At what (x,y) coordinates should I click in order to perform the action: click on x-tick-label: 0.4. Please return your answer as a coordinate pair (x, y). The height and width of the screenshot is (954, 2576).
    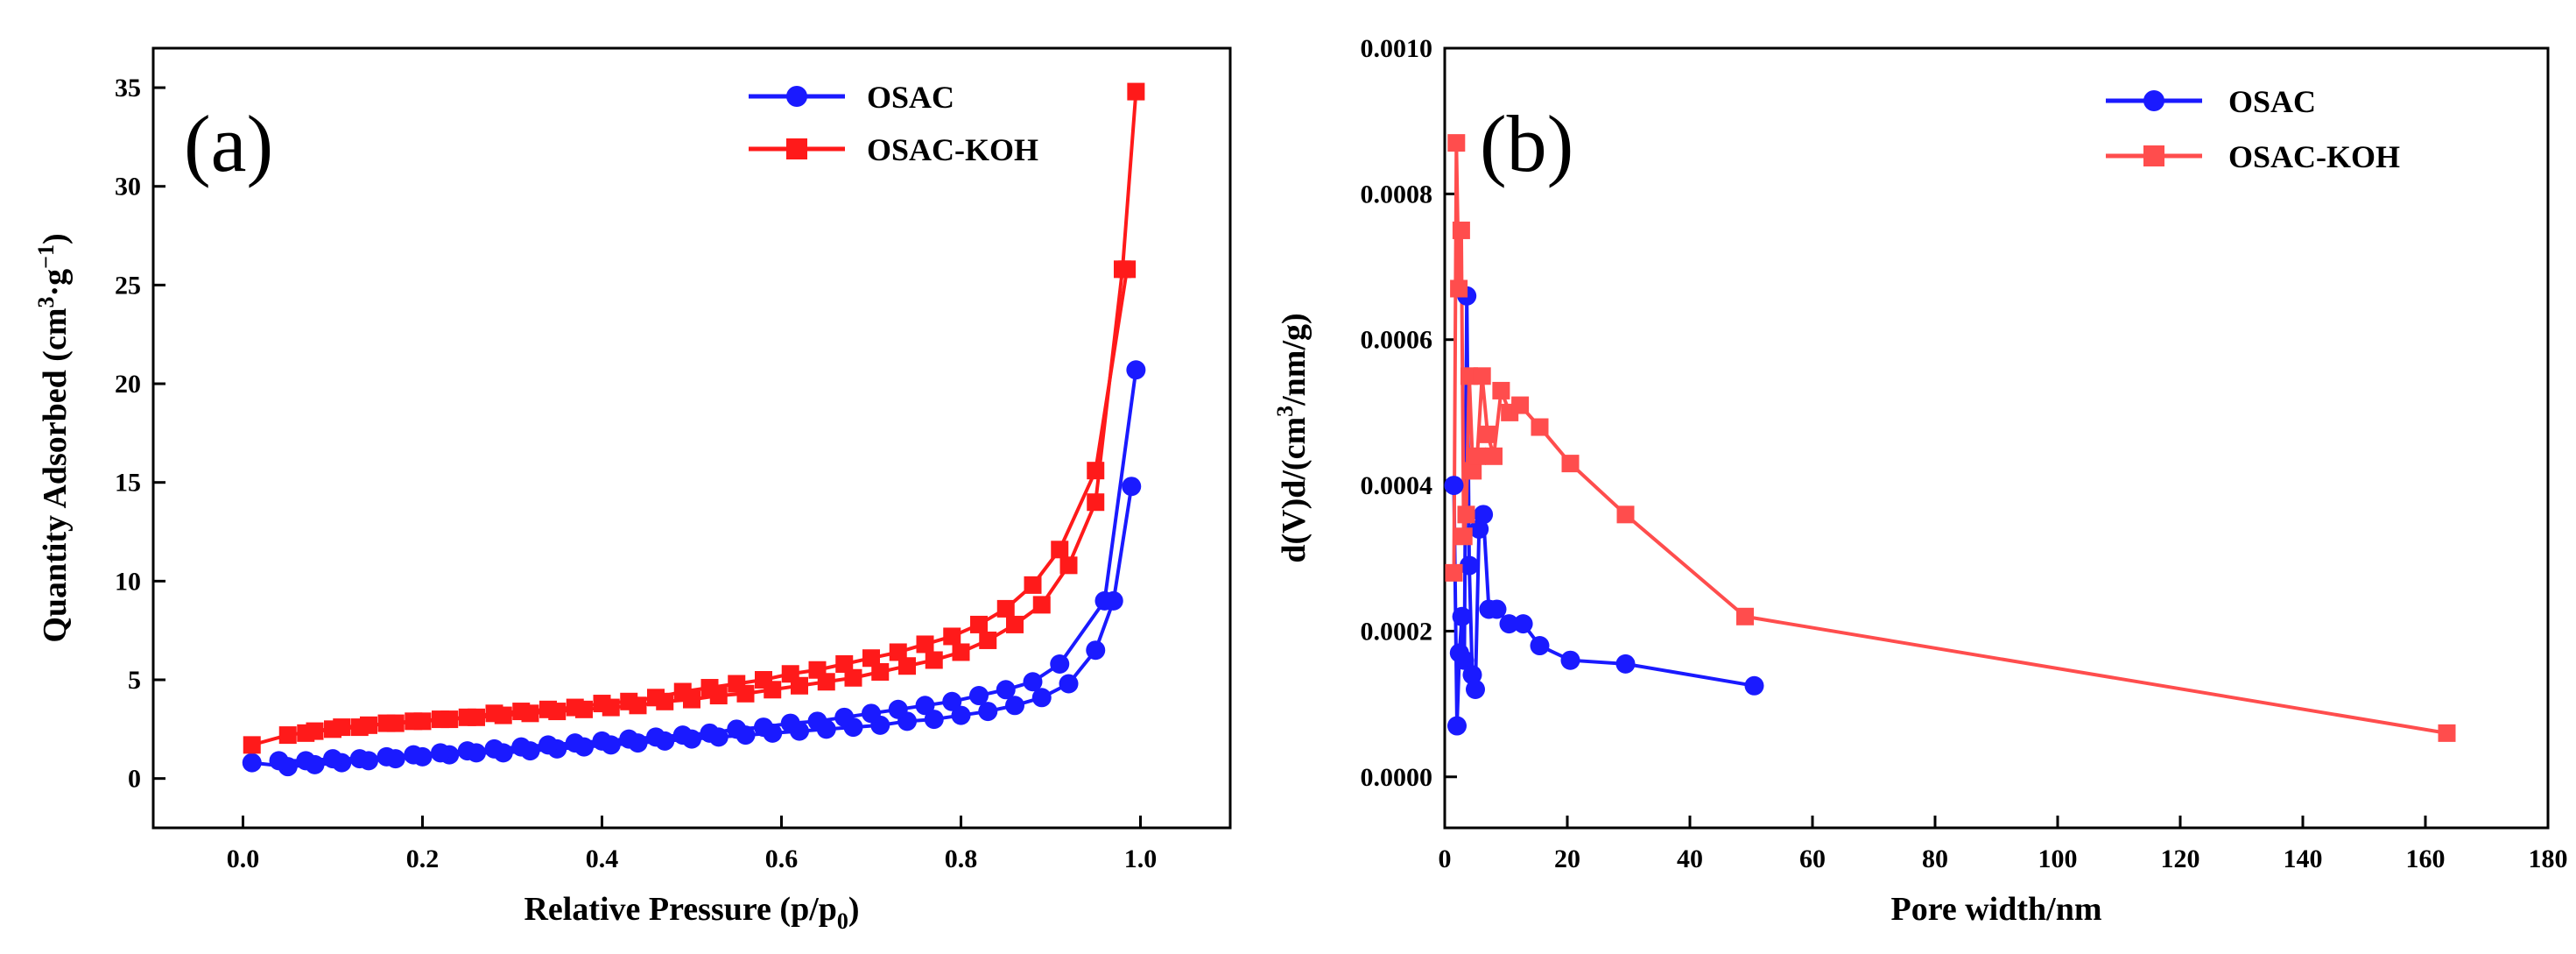
    Looking at the image, I should click on (602, 858).